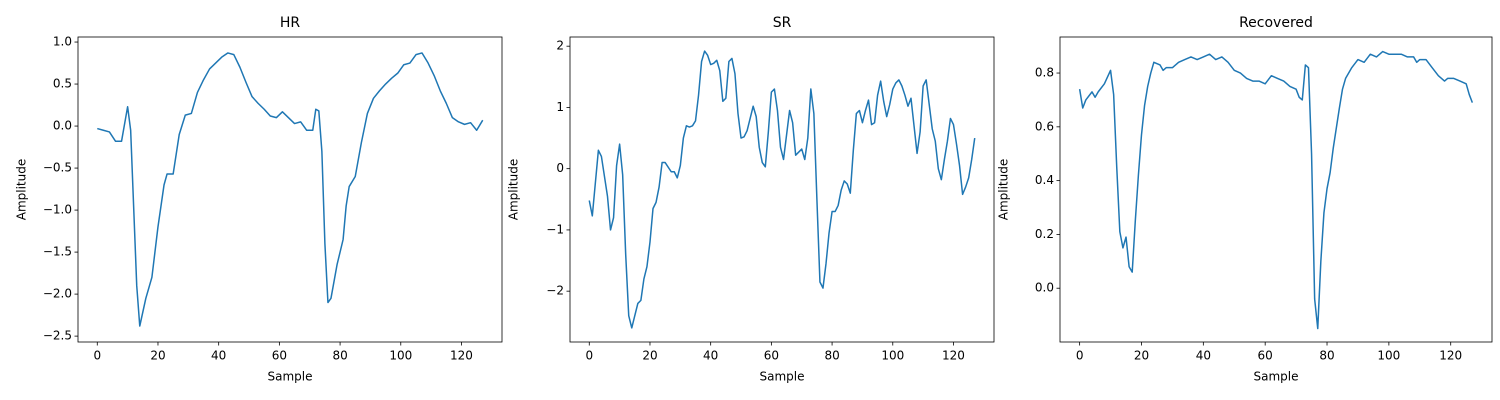  I want to click on y-tick-label: −1.0, so click(57, 210).